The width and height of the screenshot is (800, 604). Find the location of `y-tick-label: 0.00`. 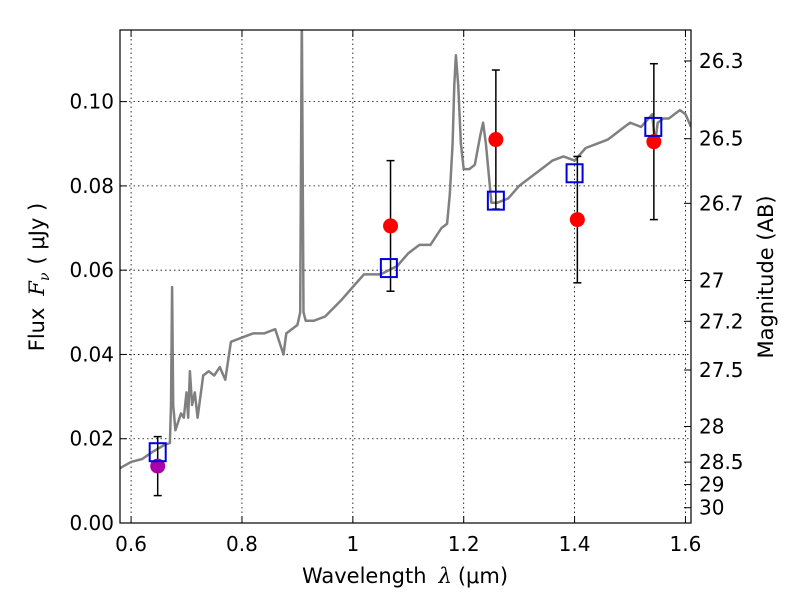

y-tick-label: 0.00 is located at coordinates (91, 523).